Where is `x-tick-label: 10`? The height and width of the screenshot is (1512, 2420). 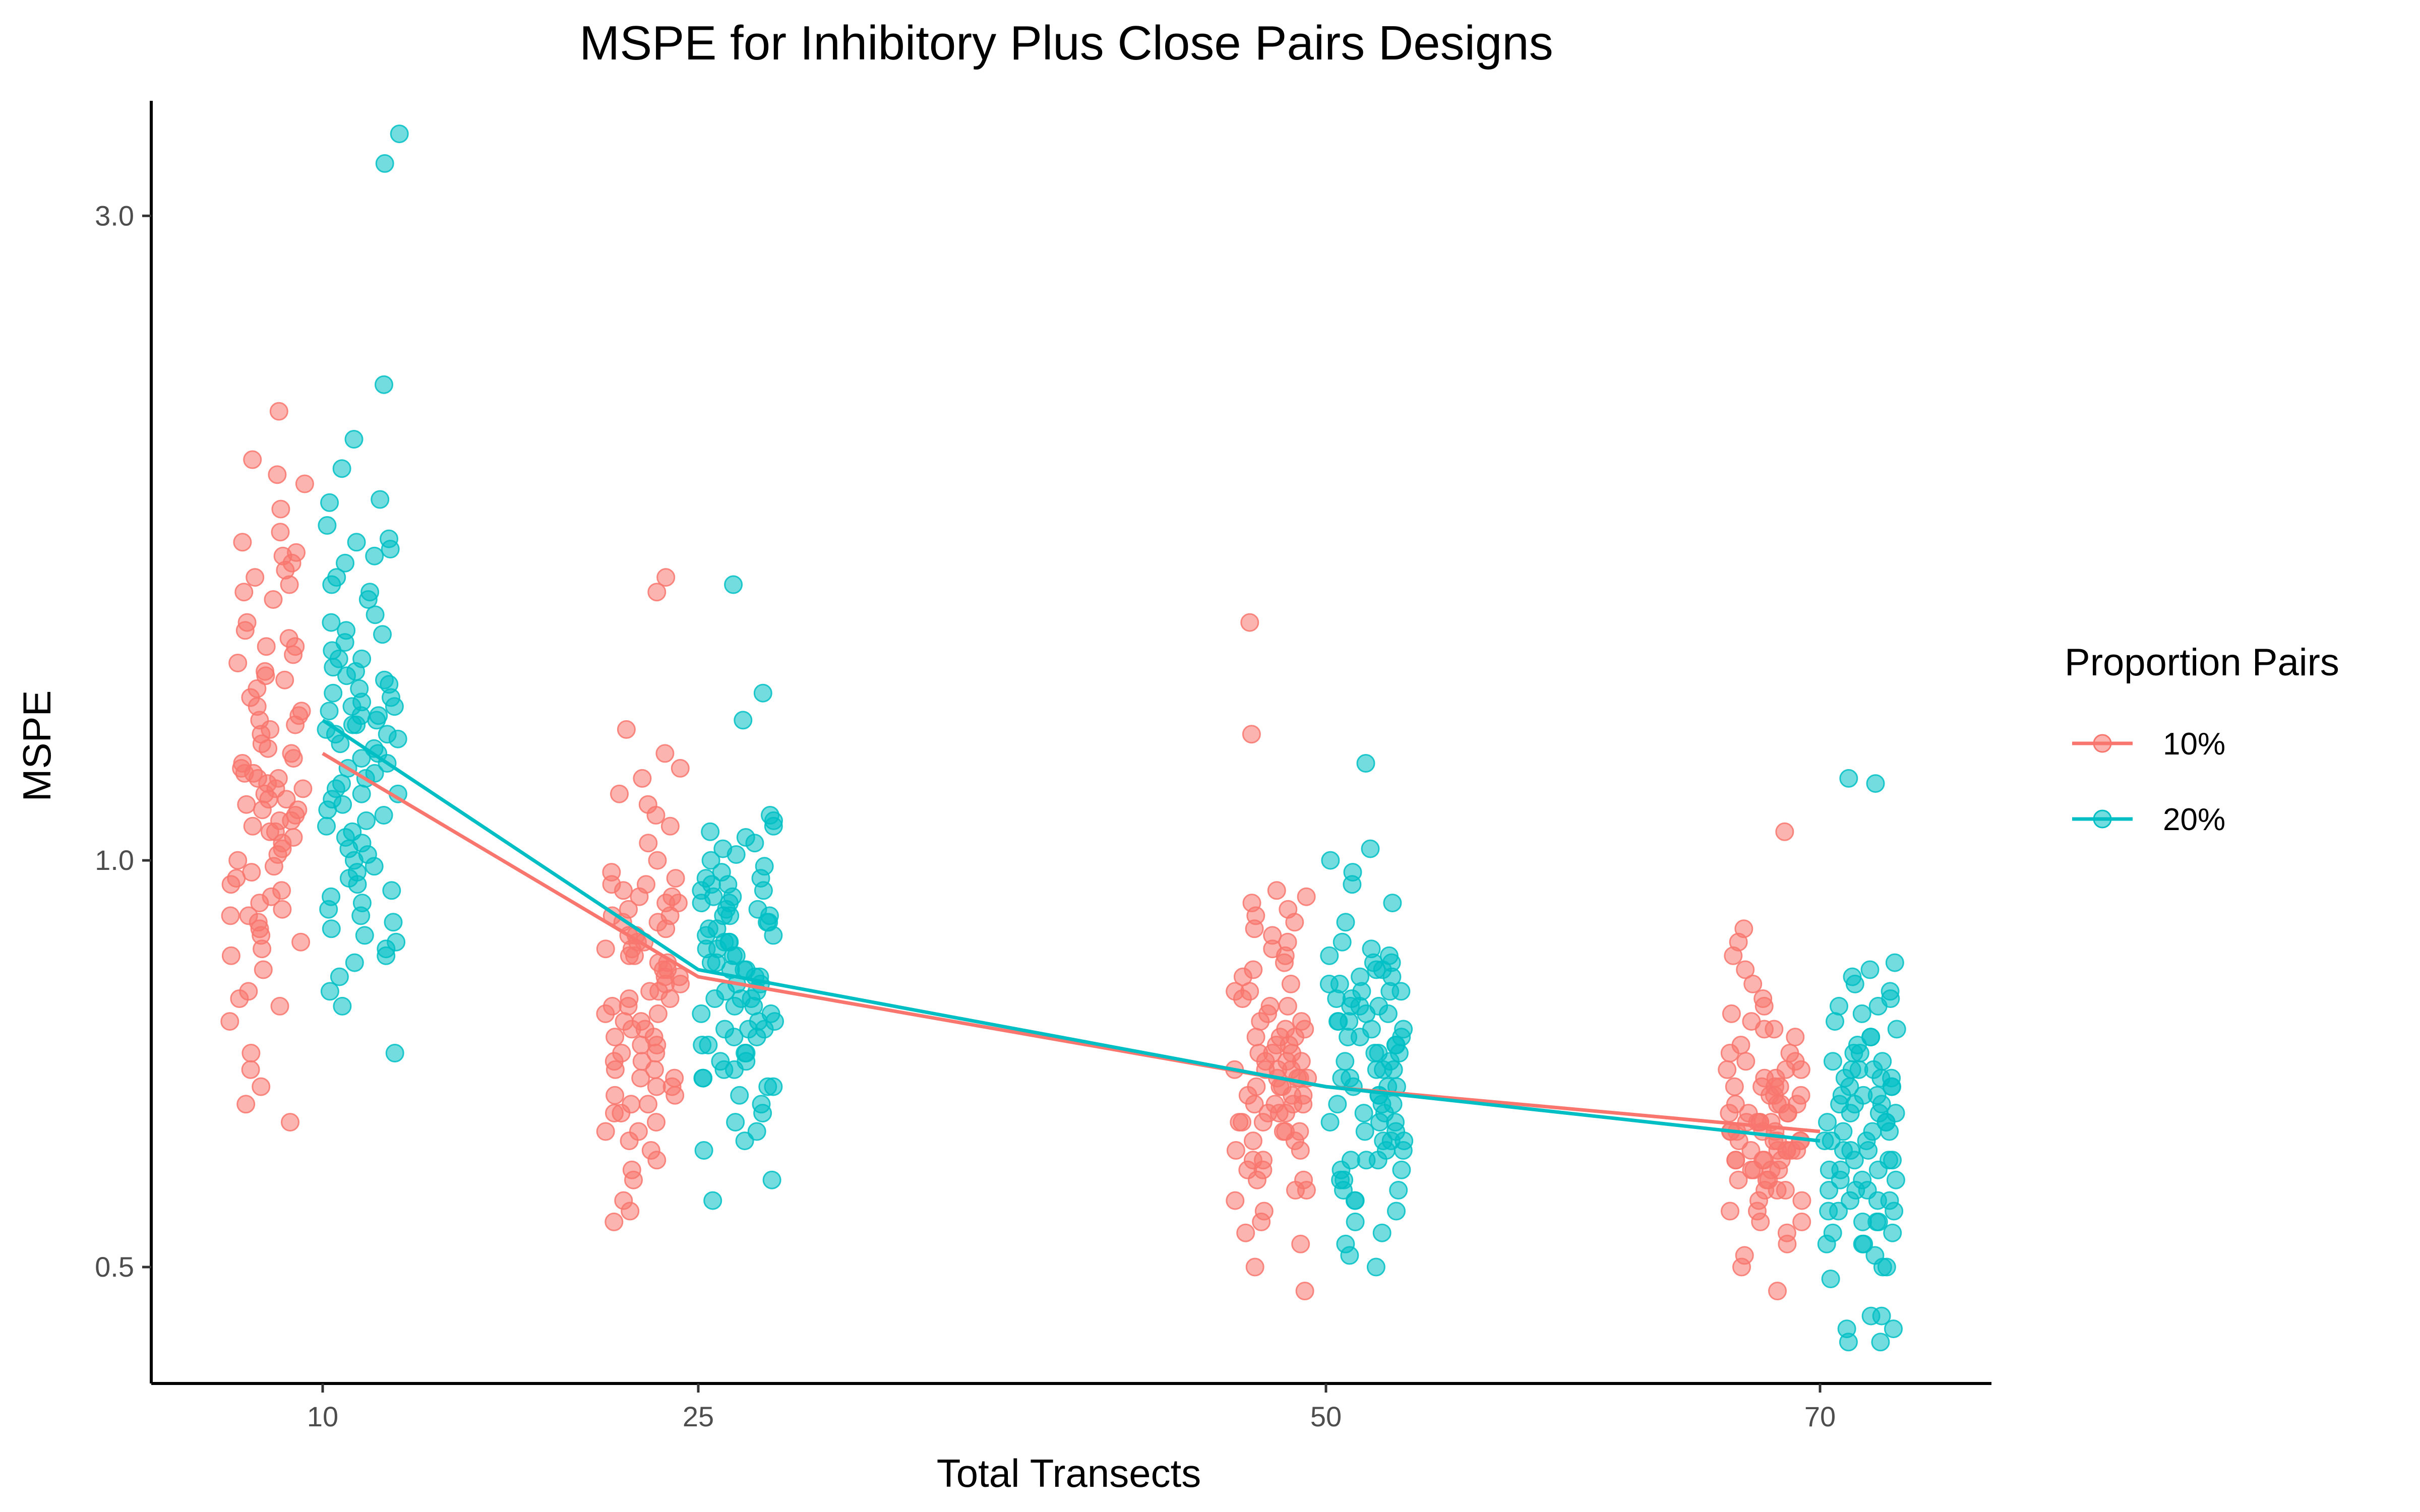 x-tick-label: 10 is located at coordinates (322, 1417).